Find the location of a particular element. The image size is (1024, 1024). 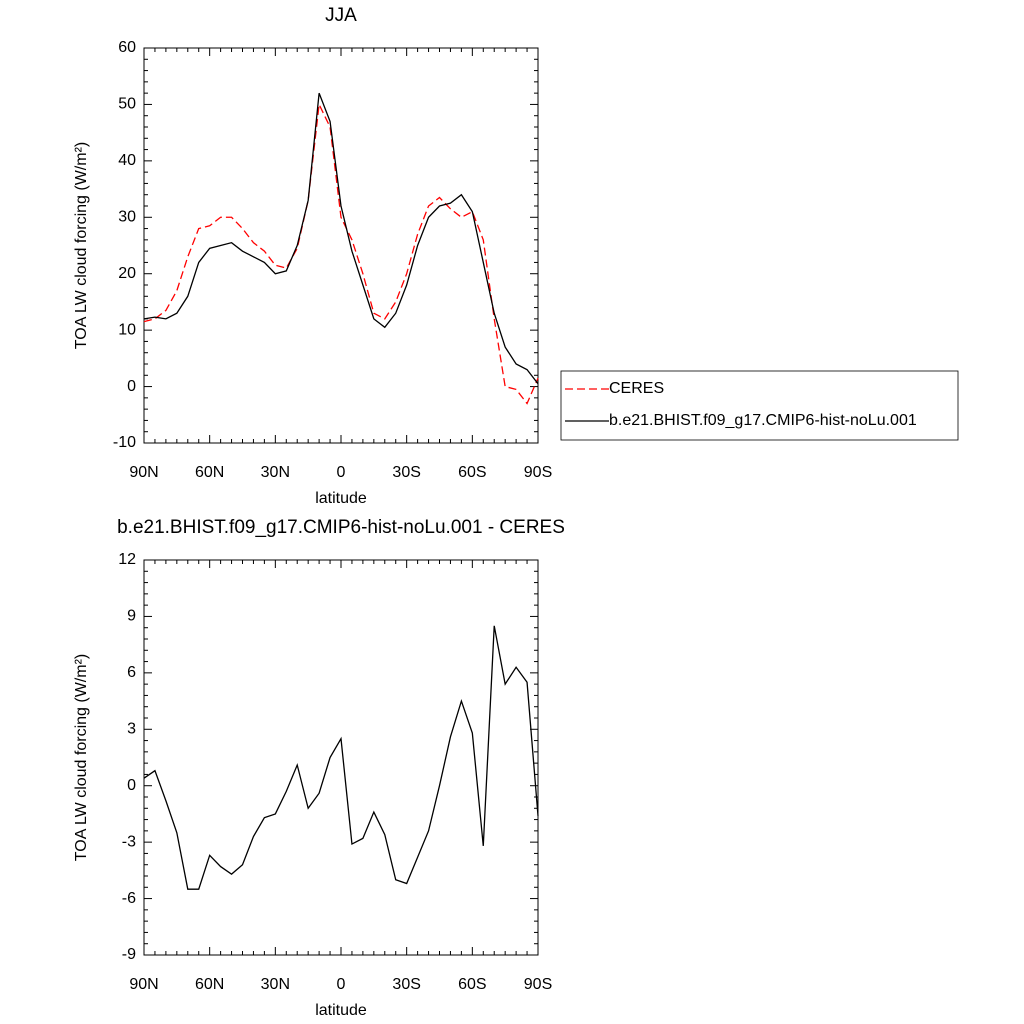

y-tick-label: 30 is located at coordinates (127, 217).